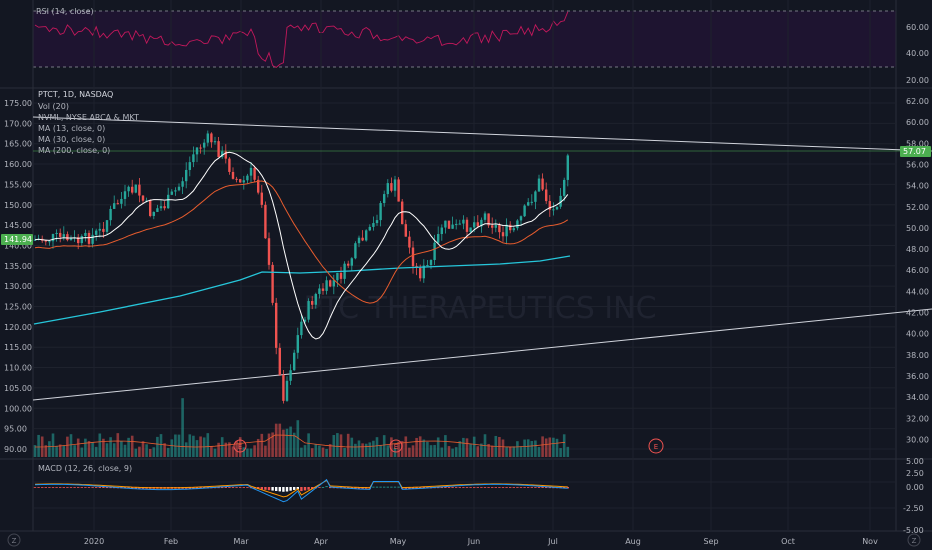 The image size is (932, 550). I want to click on macd-axis-label: 5.00, so click(915, 461).